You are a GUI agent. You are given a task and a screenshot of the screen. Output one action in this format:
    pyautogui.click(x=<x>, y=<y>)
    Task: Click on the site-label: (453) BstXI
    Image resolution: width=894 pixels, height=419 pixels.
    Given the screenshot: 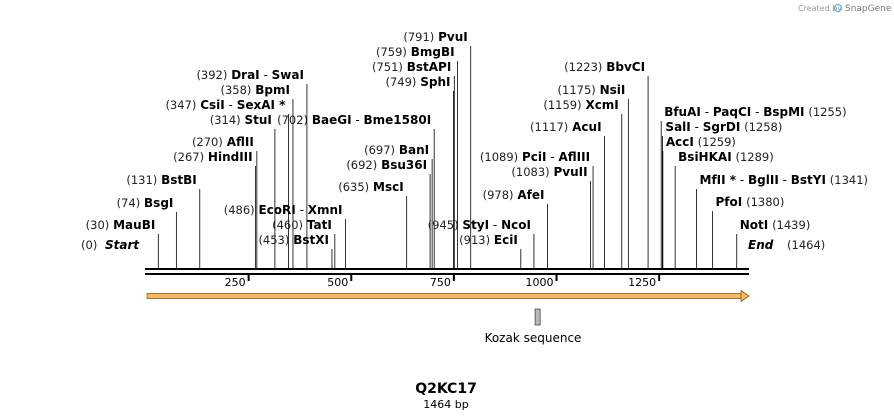 What is the action you would take?
    pyautogui.click(x=293, y=240)
    